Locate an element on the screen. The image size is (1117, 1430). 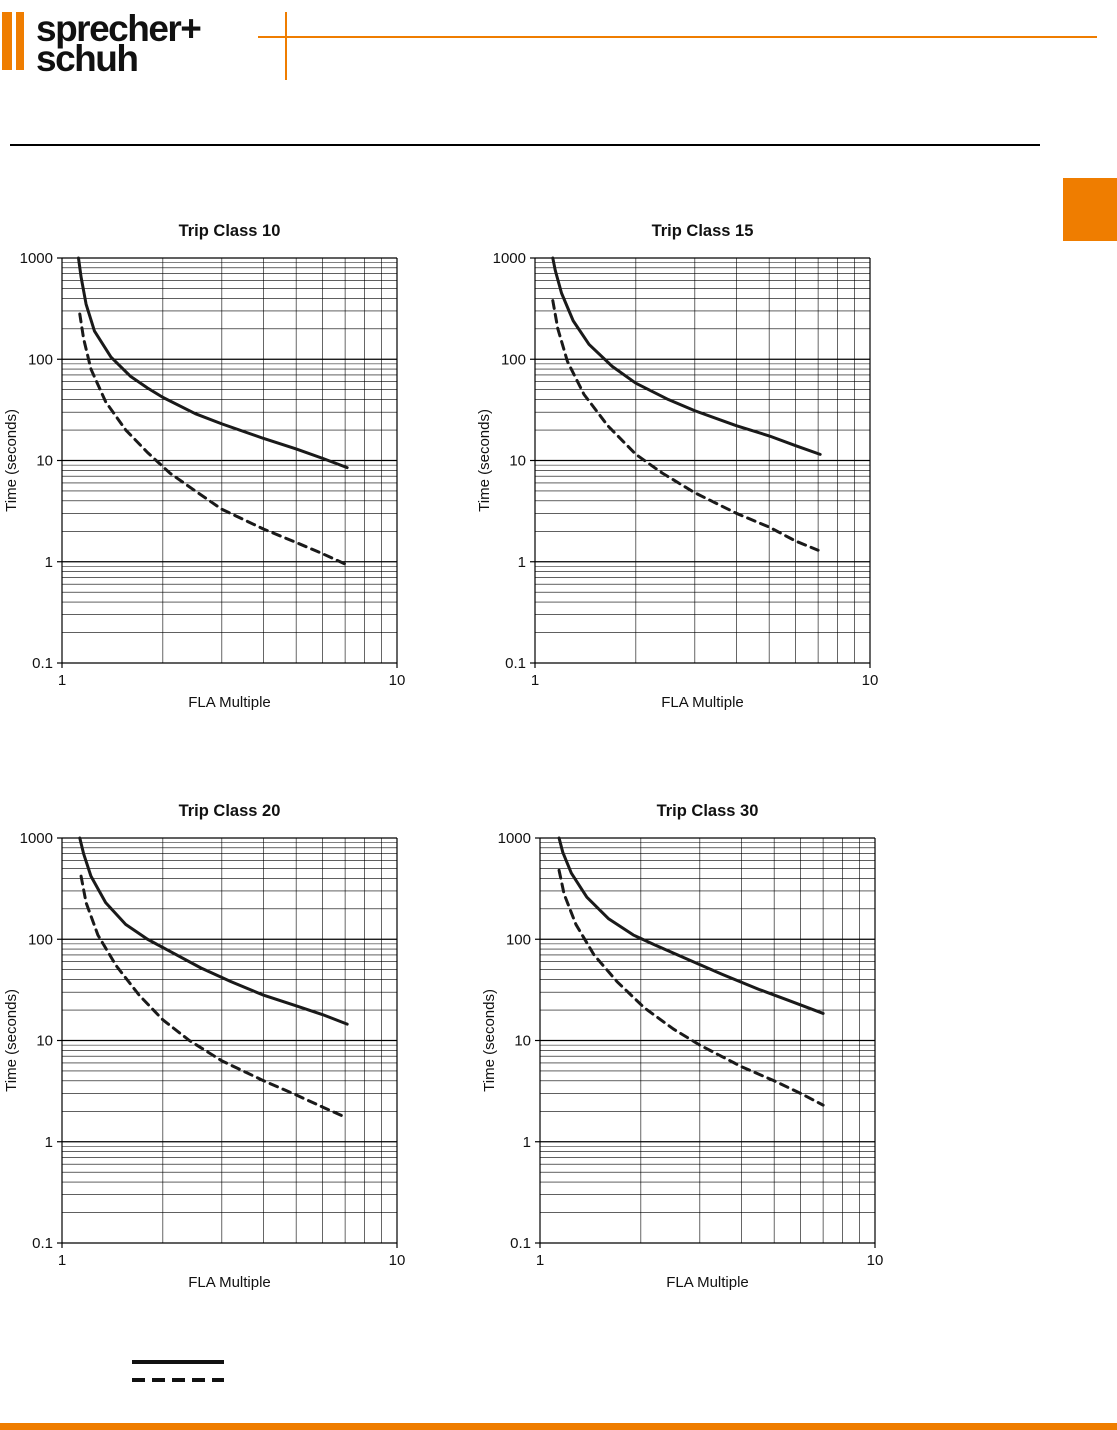
chart-title: Trip Class 10 is located at coordinates (229, 231).